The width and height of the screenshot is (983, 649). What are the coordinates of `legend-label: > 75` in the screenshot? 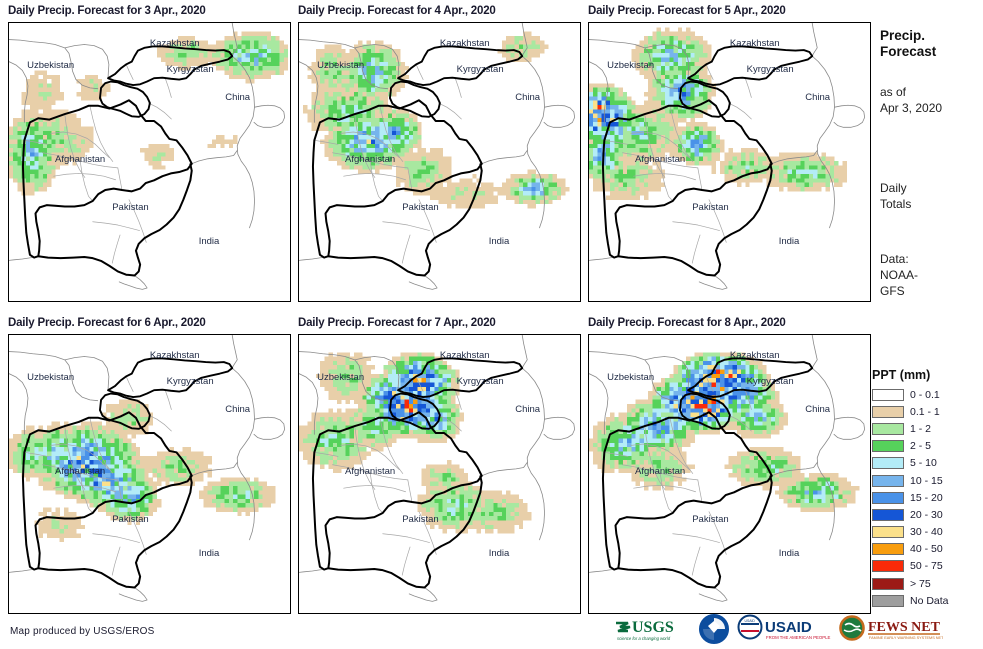 It's located at (920, 583).